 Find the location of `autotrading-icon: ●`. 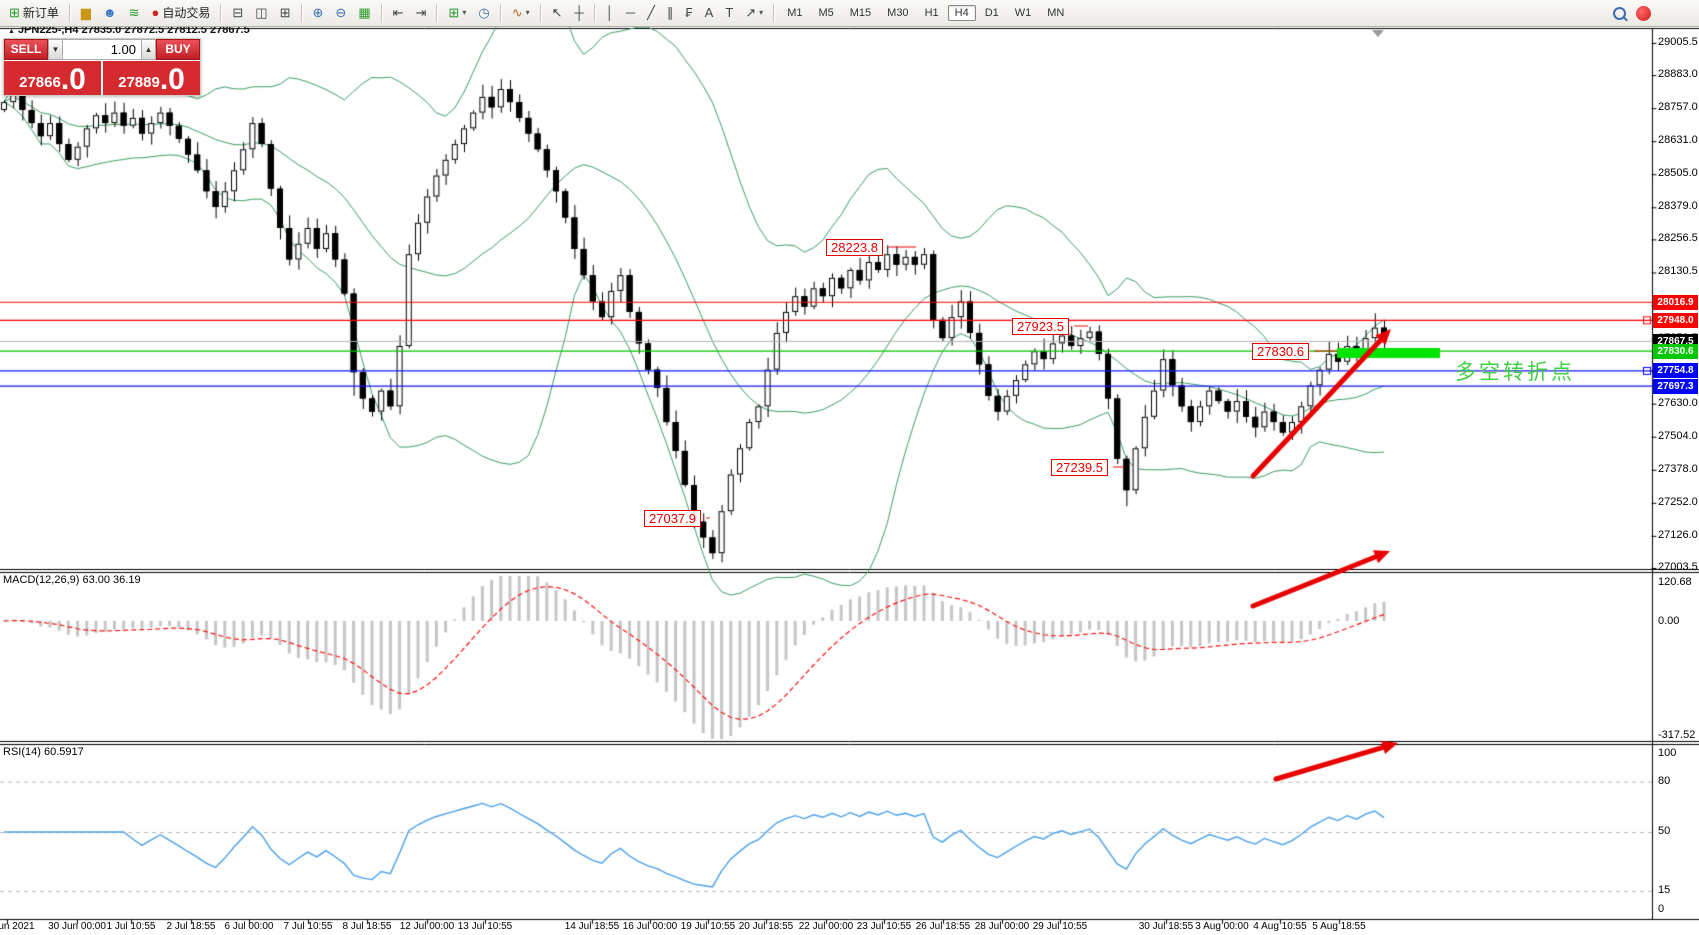

autotrading-icon: ● is located at coordinates (155, 12).